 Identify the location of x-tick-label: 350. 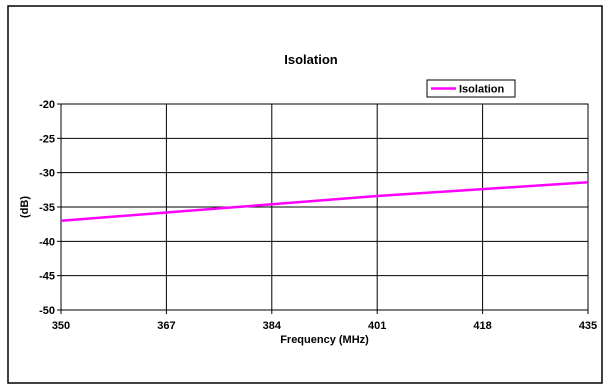
(61, 326).